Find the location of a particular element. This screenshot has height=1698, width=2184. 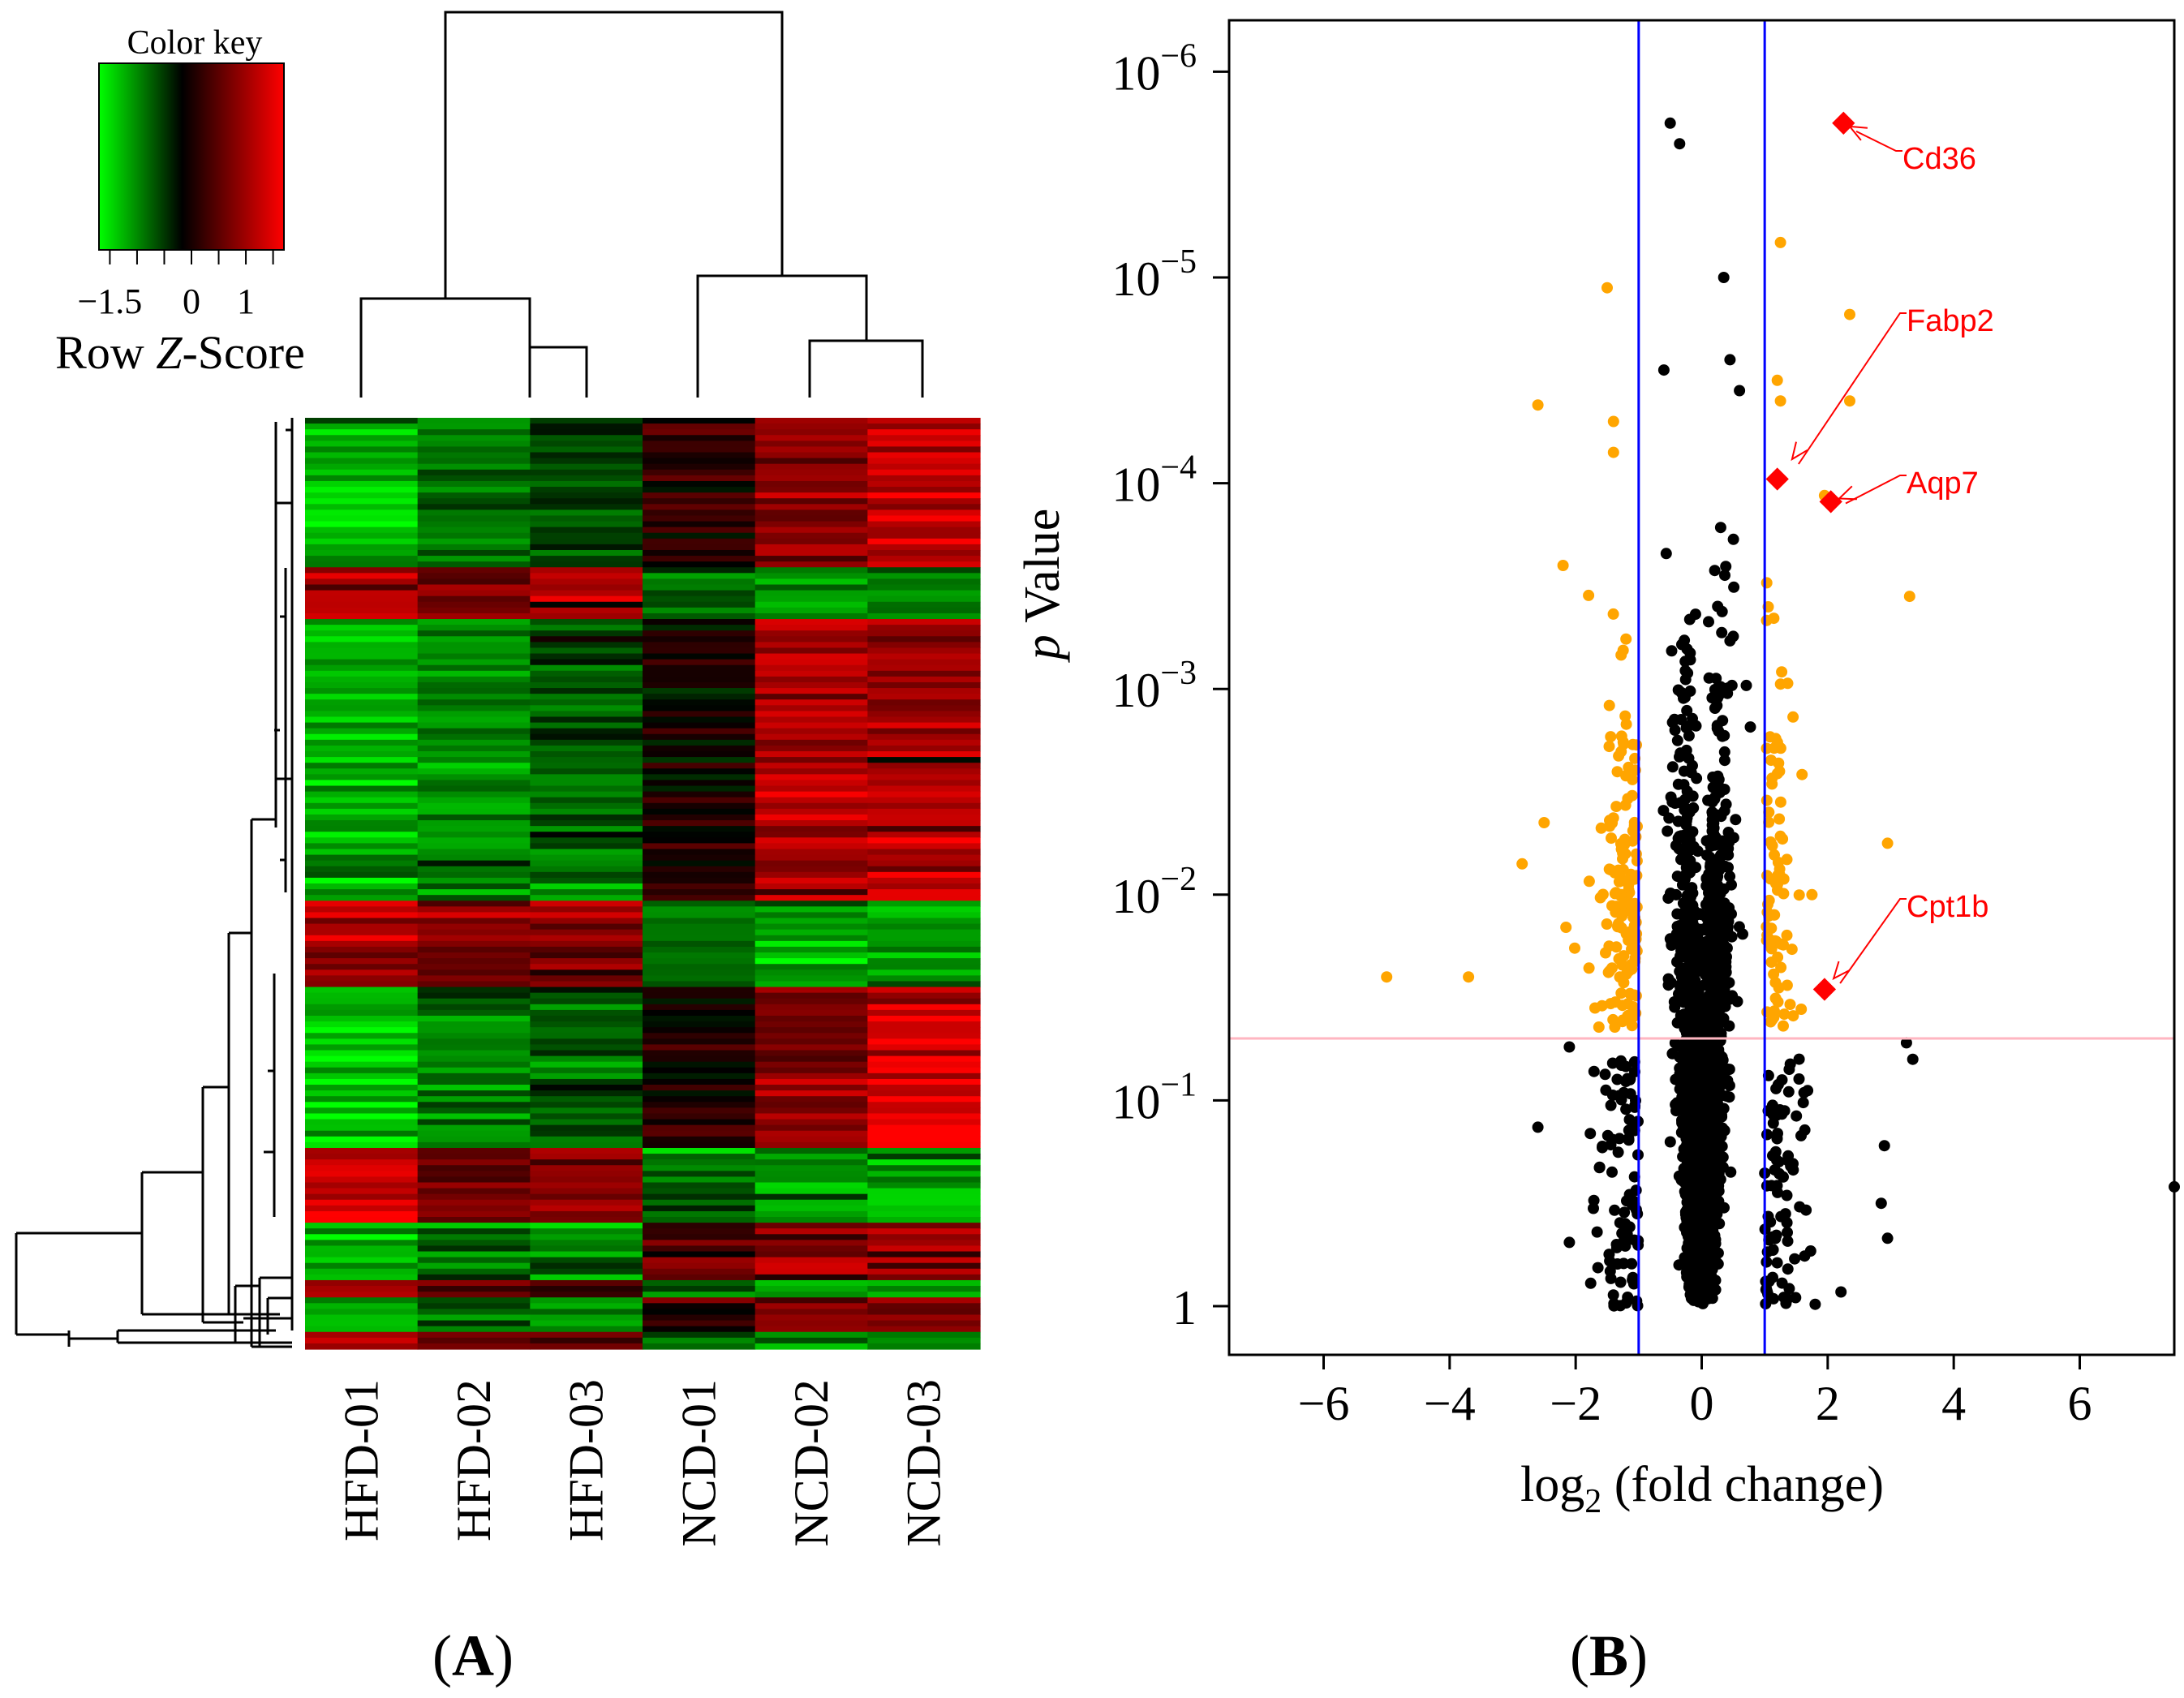

gene-marker is located at coordinates (1830, 502).